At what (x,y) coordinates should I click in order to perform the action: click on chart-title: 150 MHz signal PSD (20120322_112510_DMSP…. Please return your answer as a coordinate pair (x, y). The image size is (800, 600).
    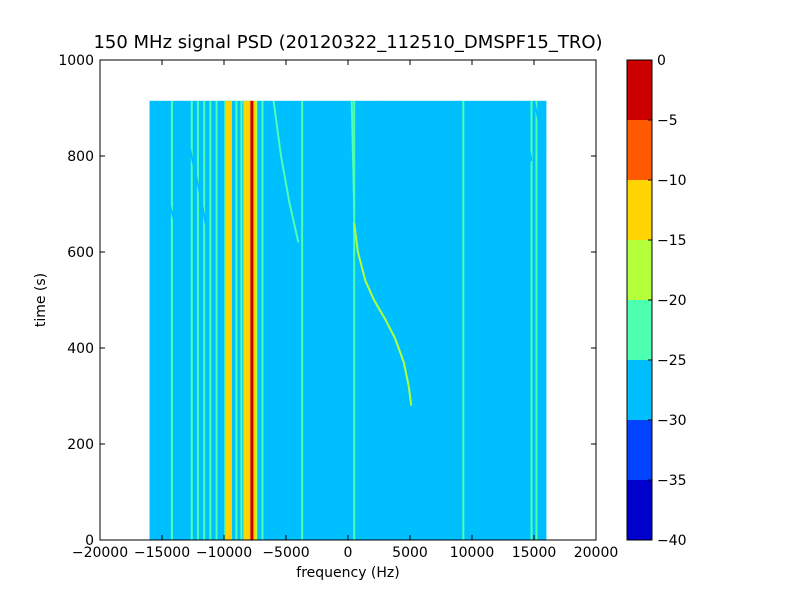
    Looking at the image, I should click on (347, 42).